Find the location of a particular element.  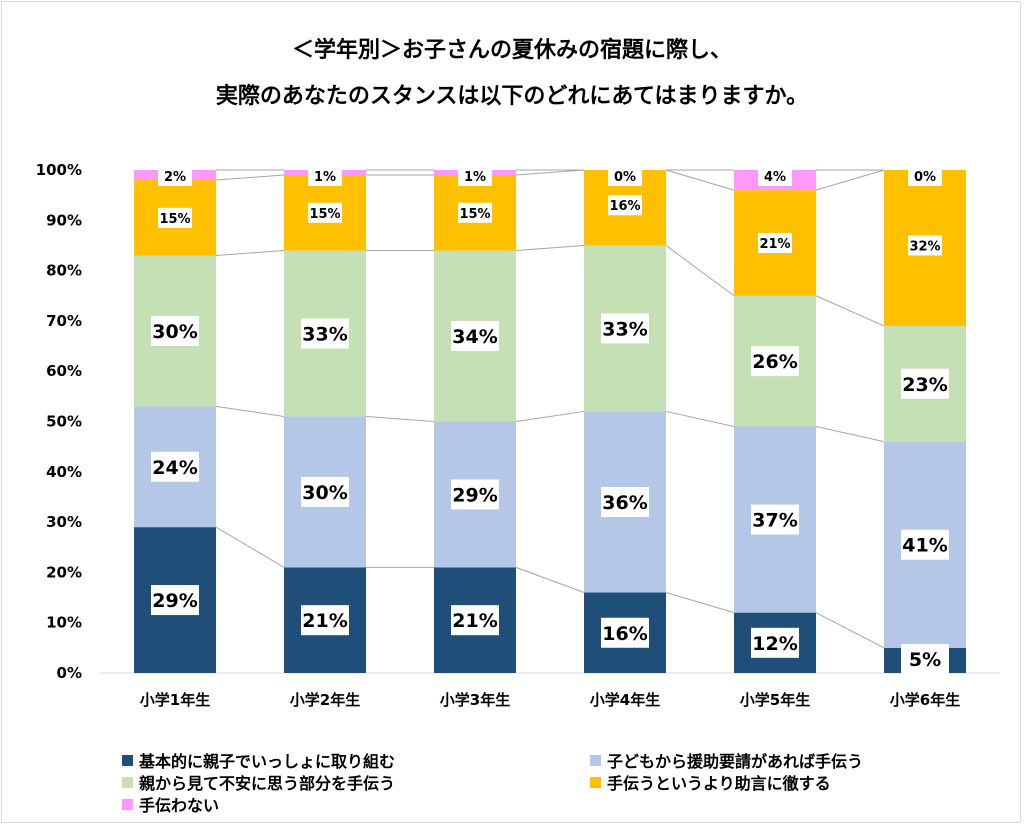

data-label: 2% is located at coordinates (175, 177).